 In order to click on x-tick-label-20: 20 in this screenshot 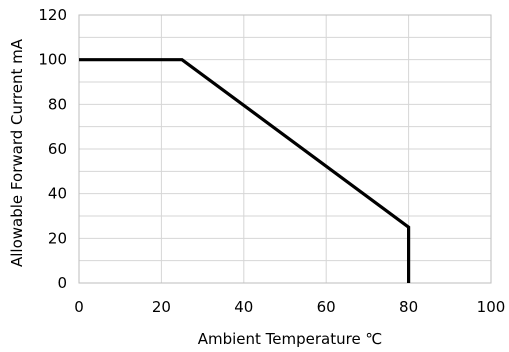, I will do `click(161, 307)`.